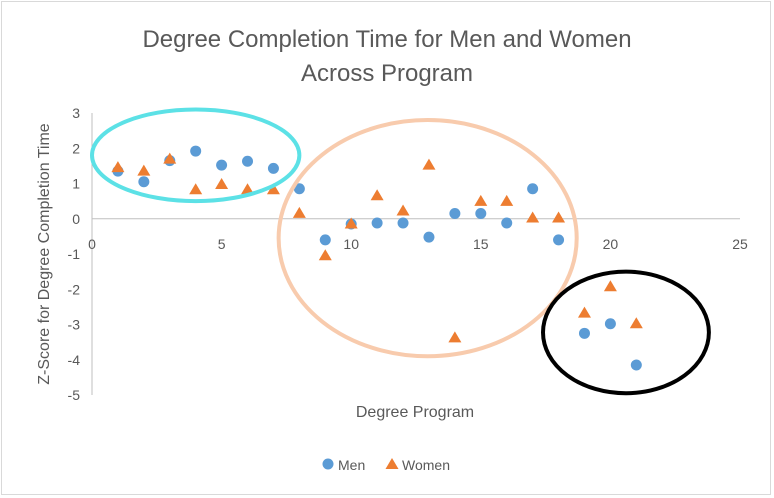 Image resolution: width=774 pixels, height=498 pixels. I want to click on x-tick-label: 5, so click(222, 244).